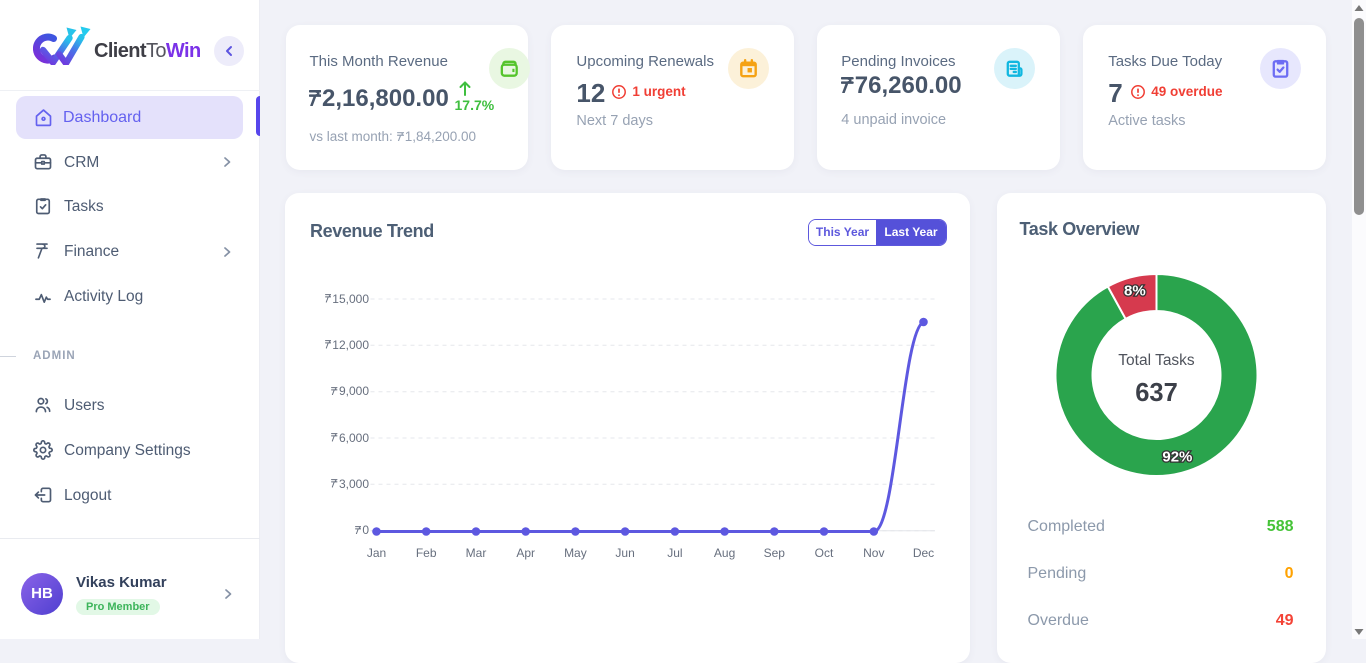 The height and width of the screenshot is (663, 1366). What do you see at coordinates (426, 553) in the screenshot?
I see `svg-text: Feb` at bounding box center [426, 553].